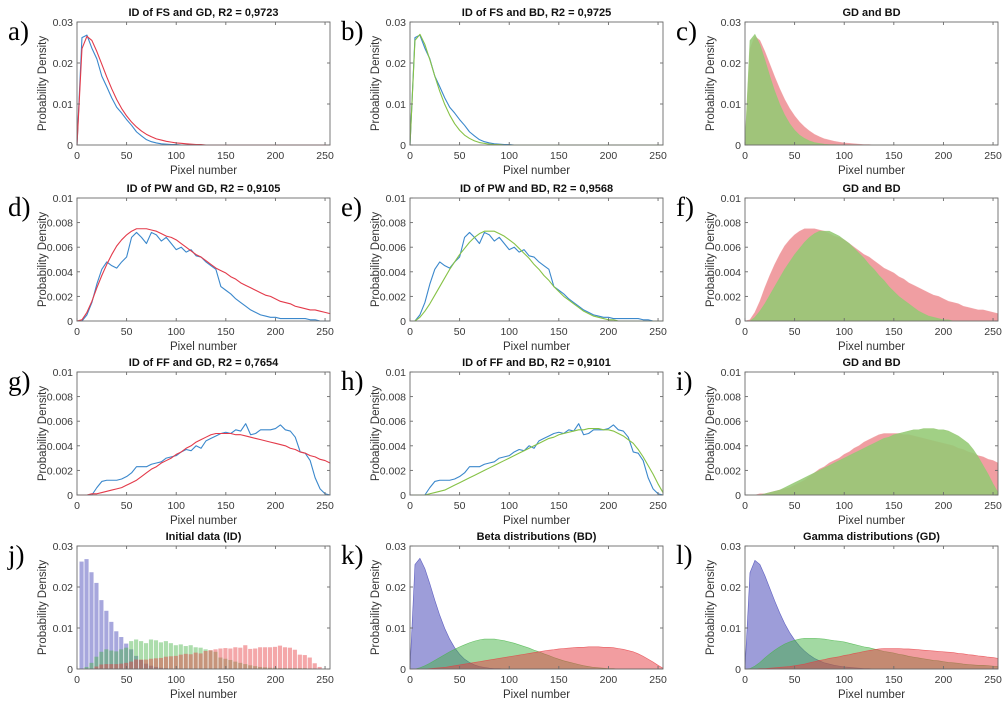 This screenshot has height=708, width=1006. I want to click on y-tick-label: 0.006, so click(728, 422).